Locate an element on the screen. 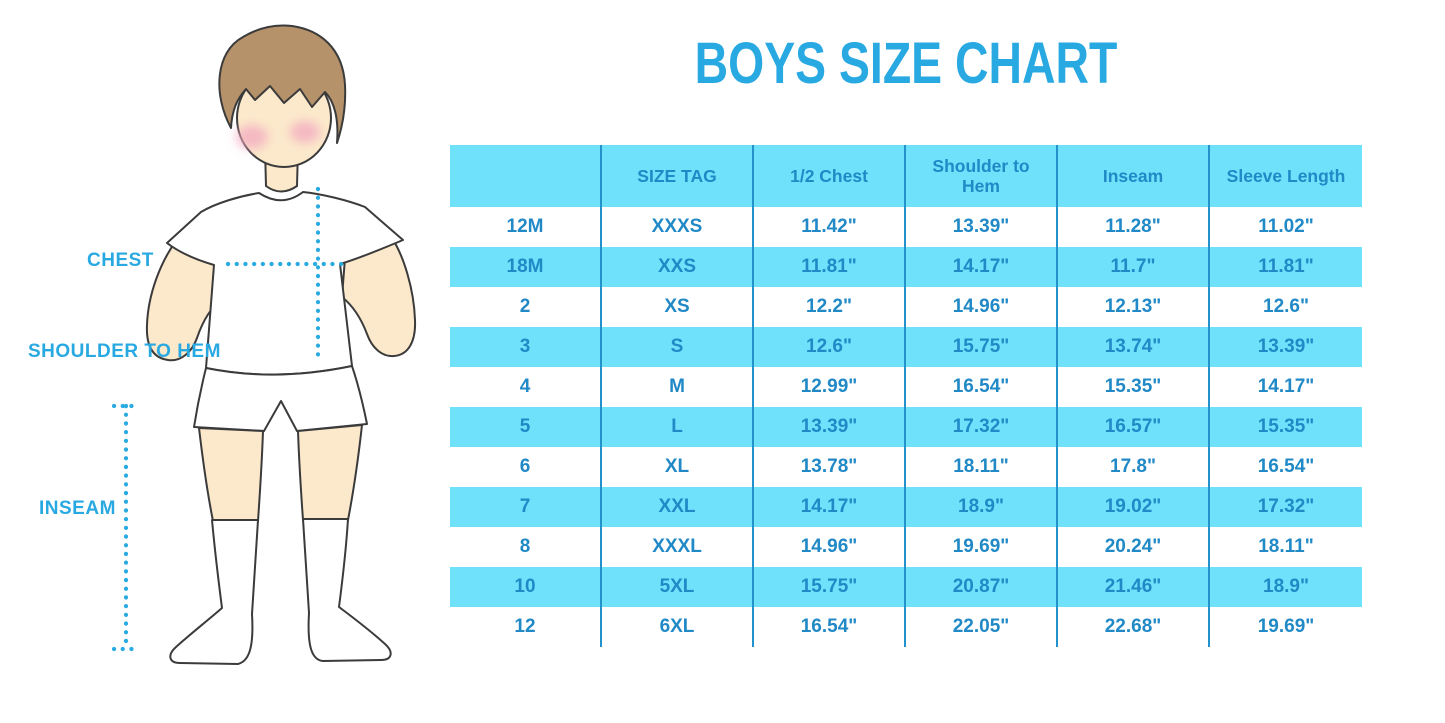 This screenshot has width=1445, height=723. inseam-label: INSEAM is located at coordinates (77, 508).